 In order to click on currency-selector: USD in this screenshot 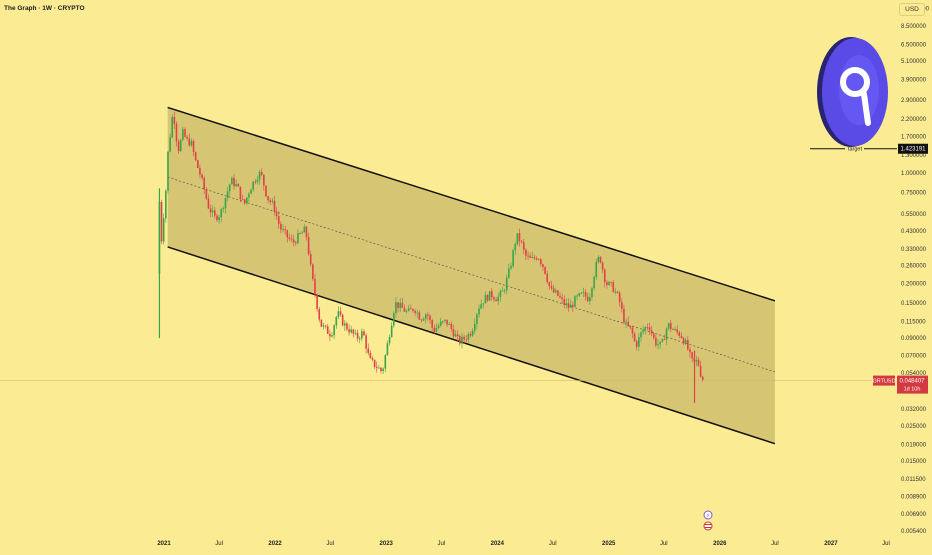, I will do `click(912, 9)`.